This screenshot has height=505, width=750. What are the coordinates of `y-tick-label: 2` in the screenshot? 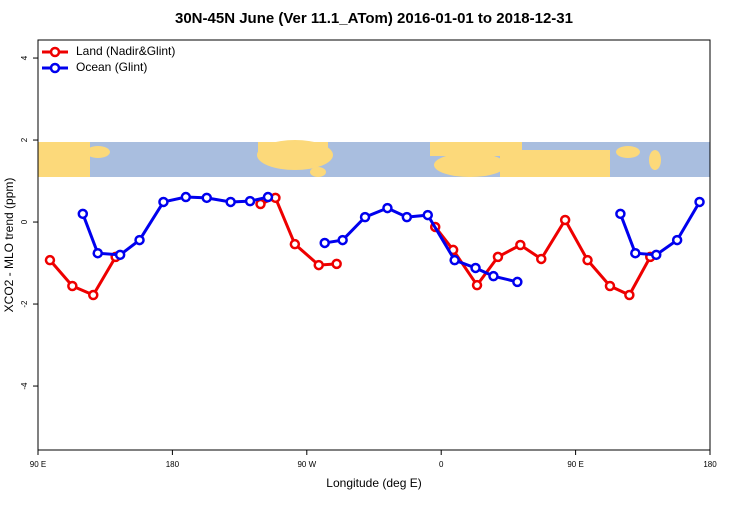 It's located at (24, 139).